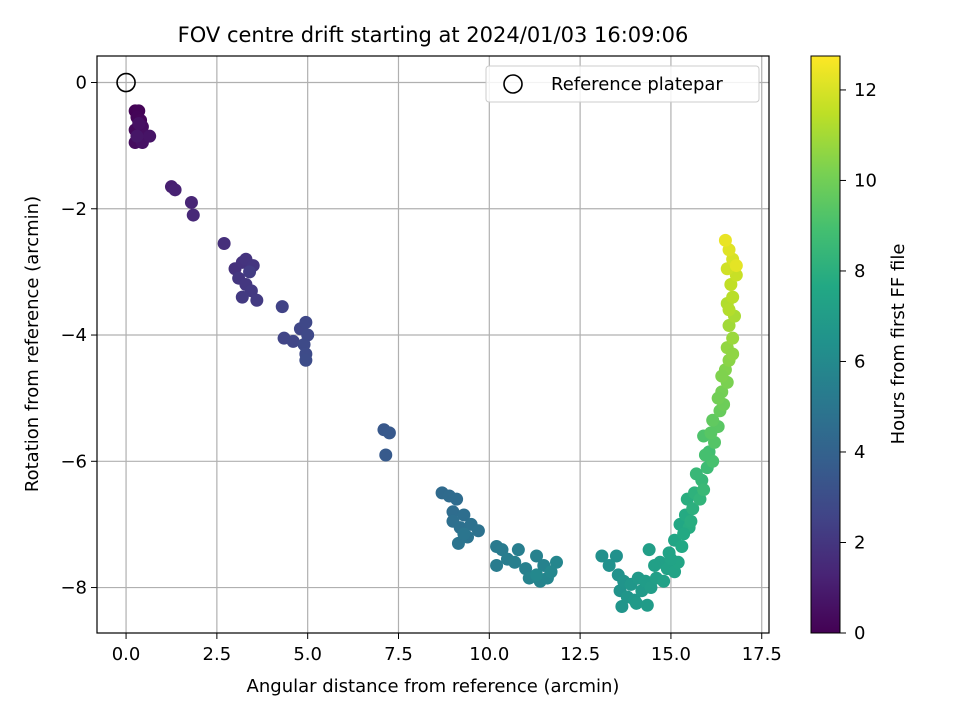 Image resolution: width=960 pixels, height=720 pixels. I want to click on y-tick-label: −4, so click(73, 335).